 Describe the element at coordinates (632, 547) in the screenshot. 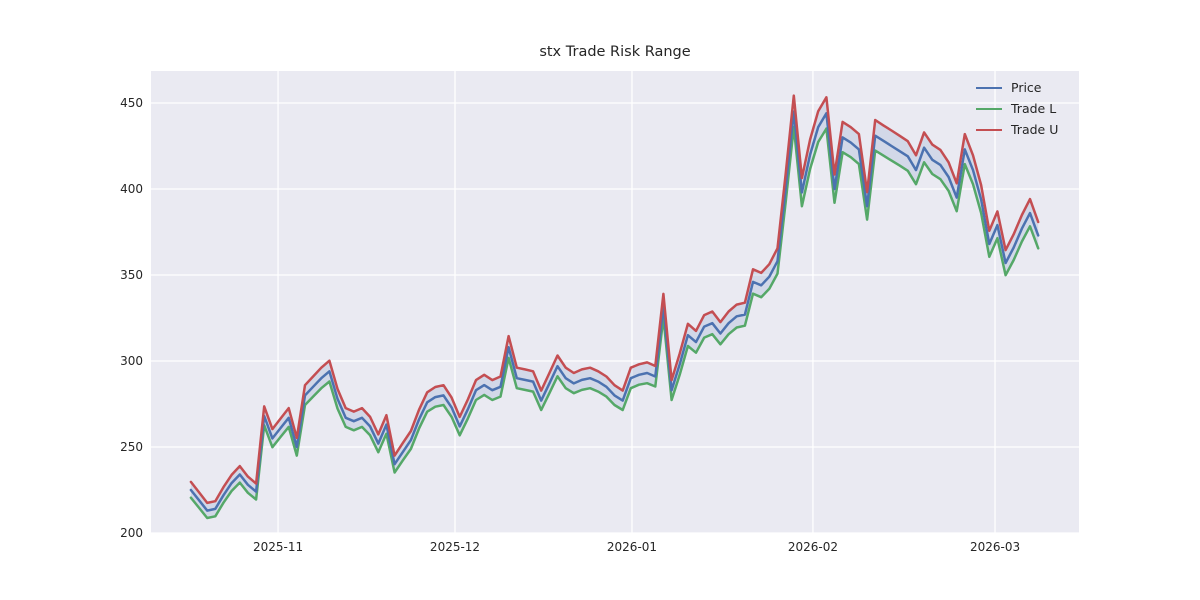

I see `x-tick-label: 2026-01` at that location.